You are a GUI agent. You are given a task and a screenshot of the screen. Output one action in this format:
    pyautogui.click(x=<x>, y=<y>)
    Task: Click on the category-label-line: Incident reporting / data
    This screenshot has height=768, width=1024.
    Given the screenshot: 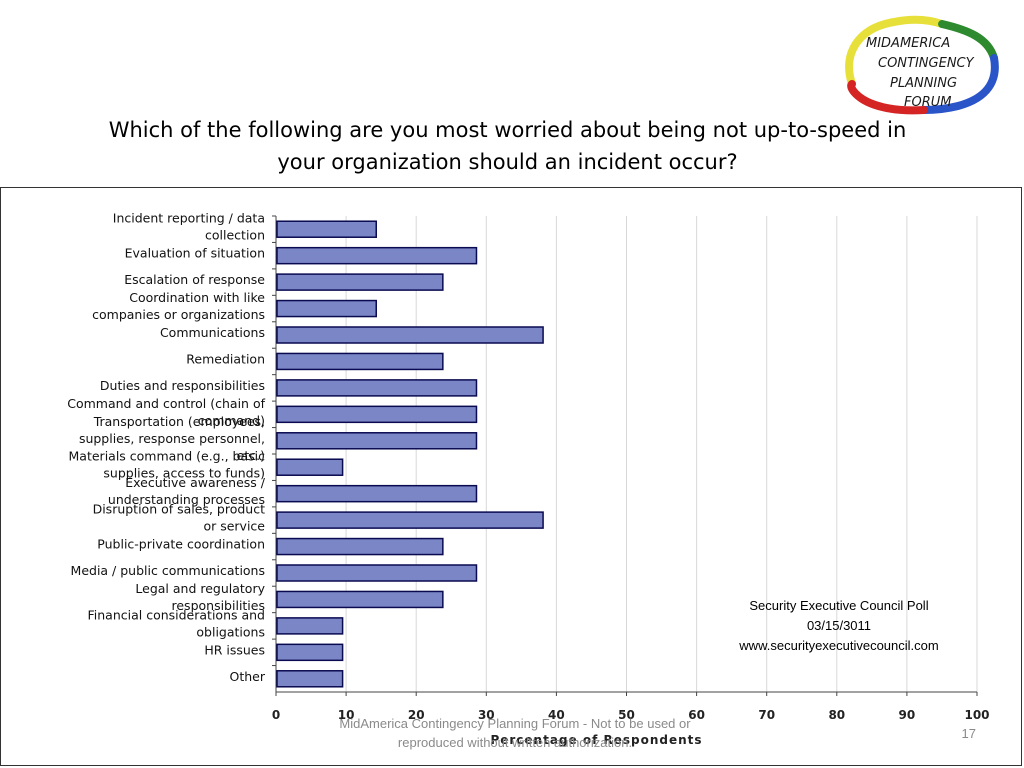 What is the action you would take?
    pyautogui.click(x=189, y=218)
    